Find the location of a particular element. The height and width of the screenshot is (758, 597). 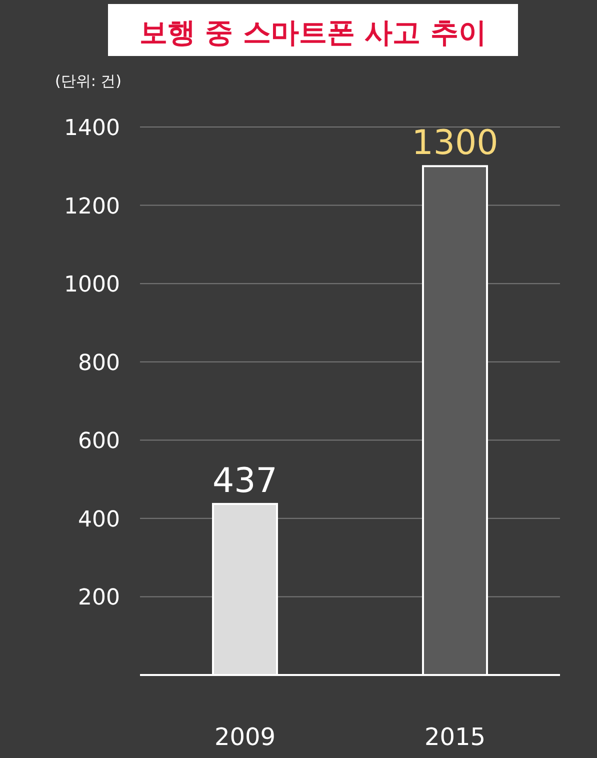

y-tick-label: 1000 is located at coordinates (92, 285).